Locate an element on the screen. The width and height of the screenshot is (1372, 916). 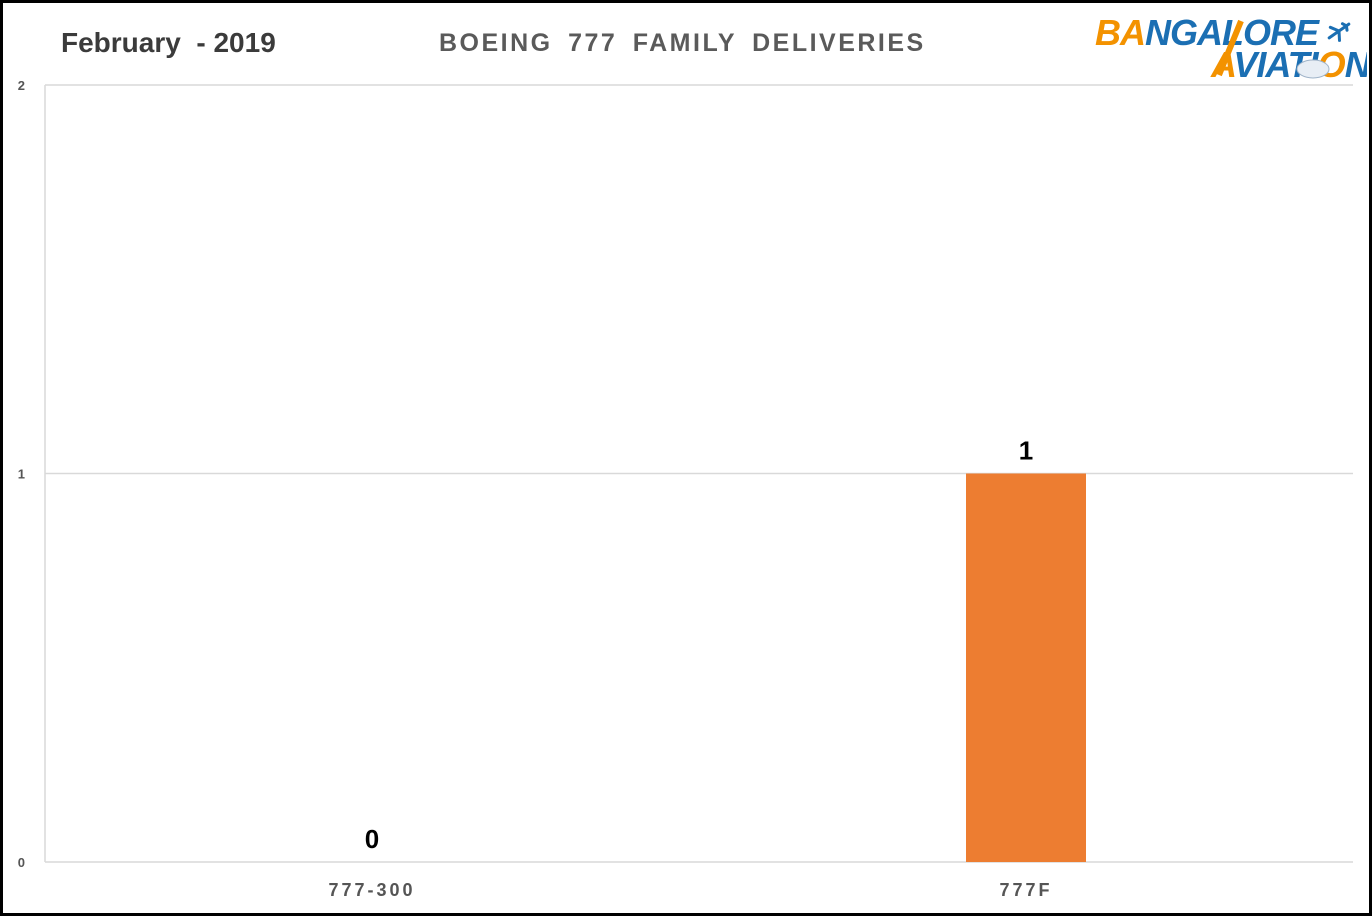
bars is located at coordinates (1026, 667).